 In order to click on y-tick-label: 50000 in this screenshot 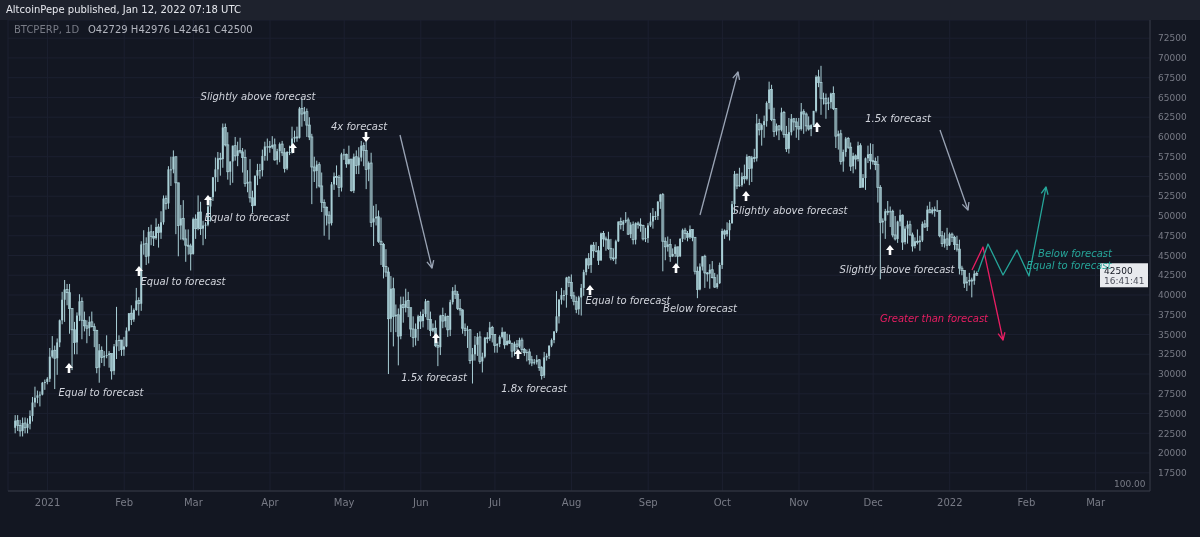, I will do `click(1172, 216)`.